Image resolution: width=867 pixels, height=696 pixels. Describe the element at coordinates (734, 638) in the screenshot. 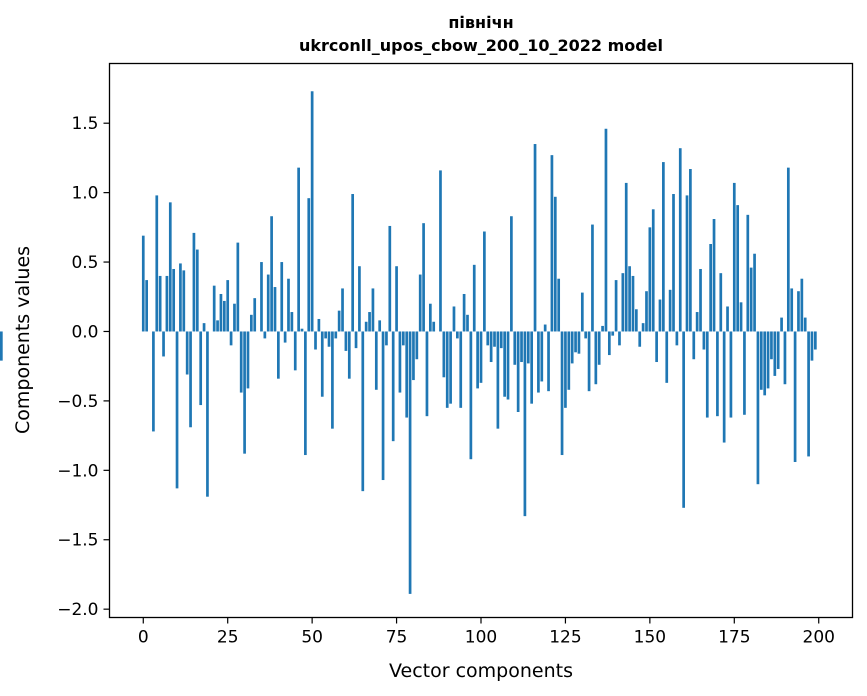

I see `x-tick-label: 175` at that location.